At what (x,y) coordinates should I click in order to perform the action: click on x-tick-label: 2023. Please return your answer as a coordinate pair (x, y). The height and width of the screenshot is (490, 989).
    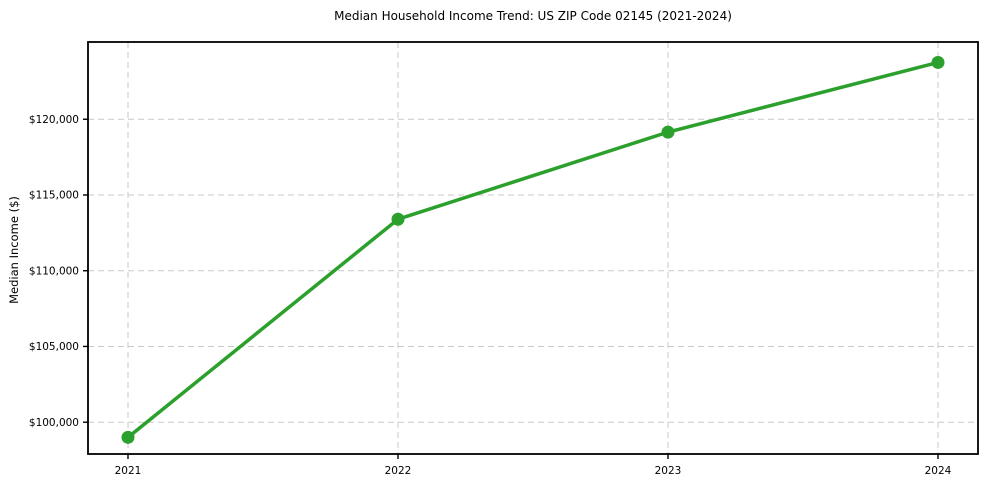
    Looking at the image, I should click on (668, 471).